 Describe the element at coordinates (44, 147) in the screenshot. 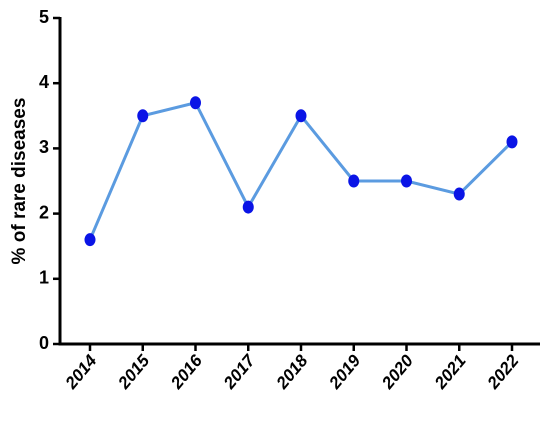

I see `y-tick-label: 3` at that location.